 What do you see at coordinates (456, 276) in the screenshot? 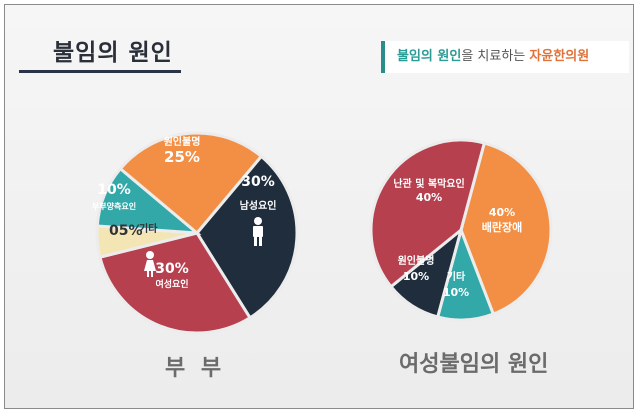
I see `pie2-slice-1-label: 기타` at bounding box center [456, 276].